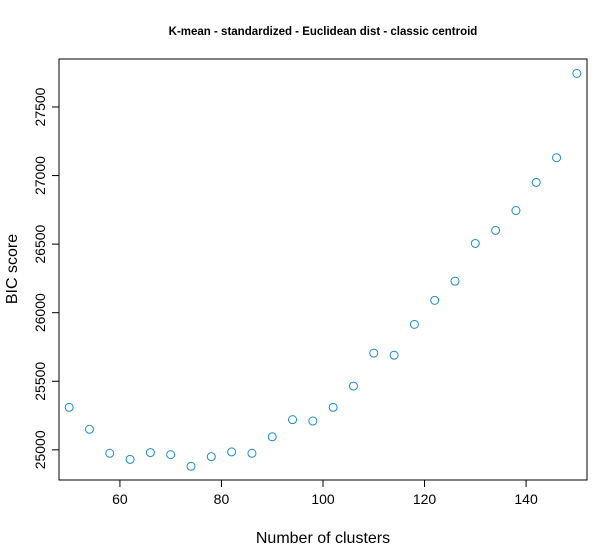 This screenshot has height=547, width=608. Describe the element at coordinates (40, 175) in the screenshot. I see `y-tick-label: 27000` at that location.